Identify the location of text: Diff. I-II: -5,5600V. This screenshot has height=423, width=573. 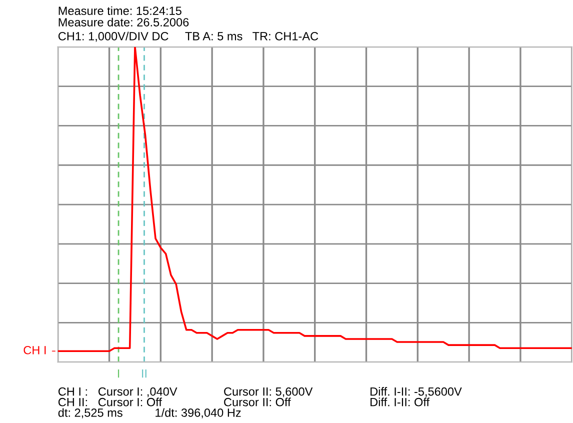
(416, 392).